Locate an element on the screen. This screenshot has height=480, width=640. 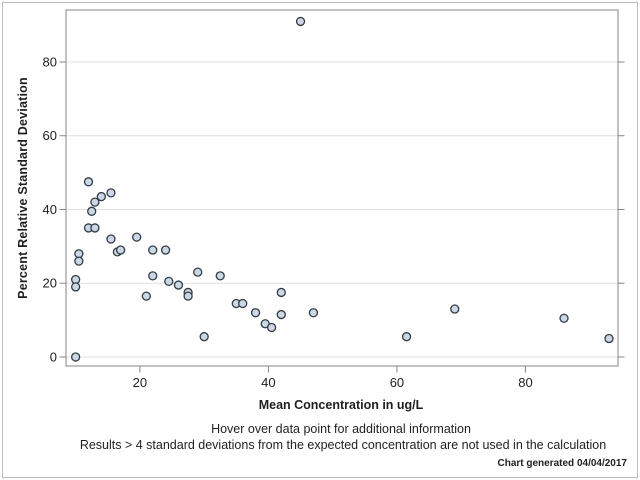
y-tick-label-0: 0 is located at coordinates (53, 356).